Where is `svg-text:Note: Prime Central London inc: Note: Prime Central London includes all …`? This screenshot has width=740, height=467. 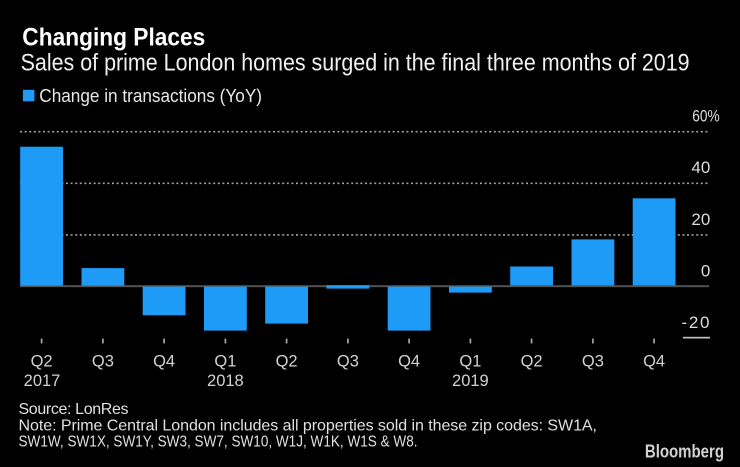 svg-text:Note: Prime Central London inc: Note: Prime Central London includes all … is located at coordinates (308, 425).